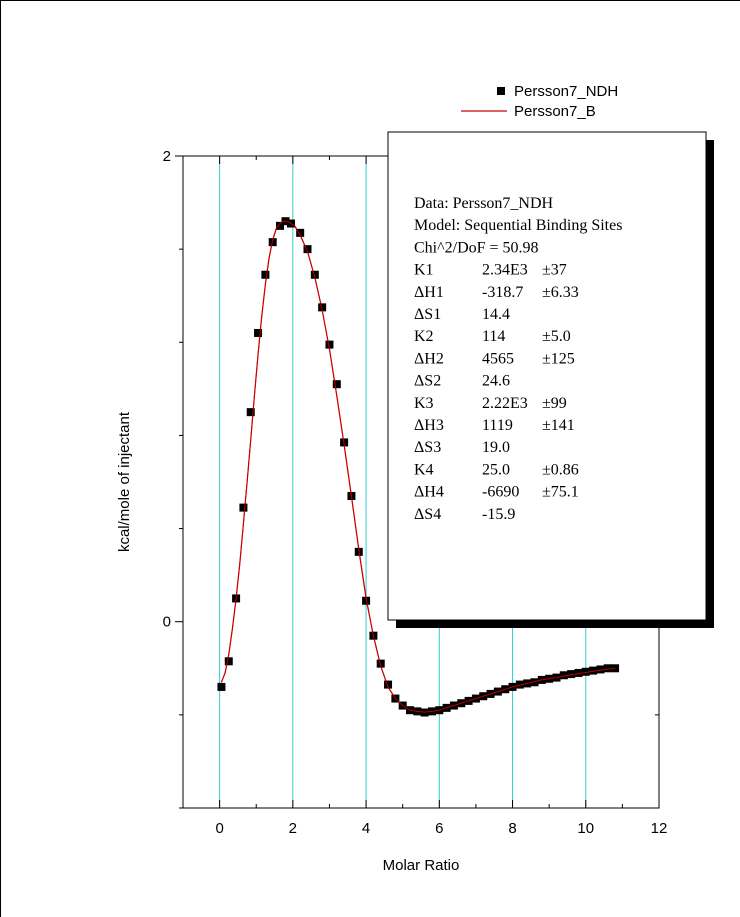 The image size is (740, 917). I want to click on param-error: ±125, so click(558, 358).